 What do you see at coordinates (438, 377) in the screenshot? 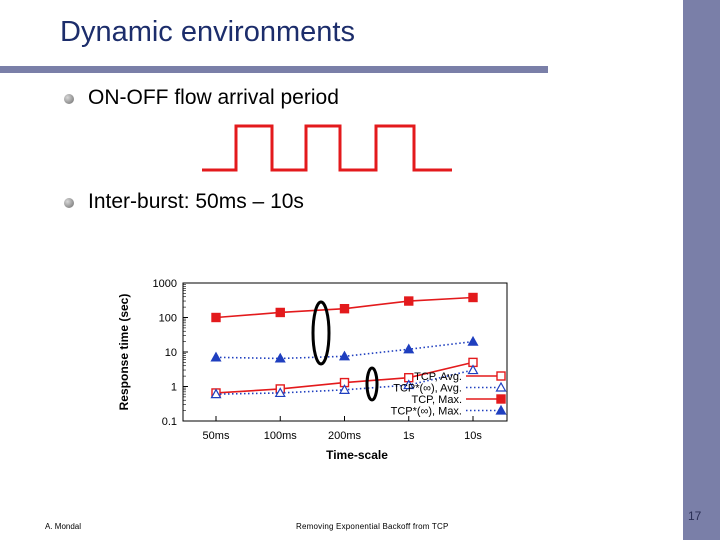
I see `legend-label: TCP, Avg.` at bounding box center [438, 377].